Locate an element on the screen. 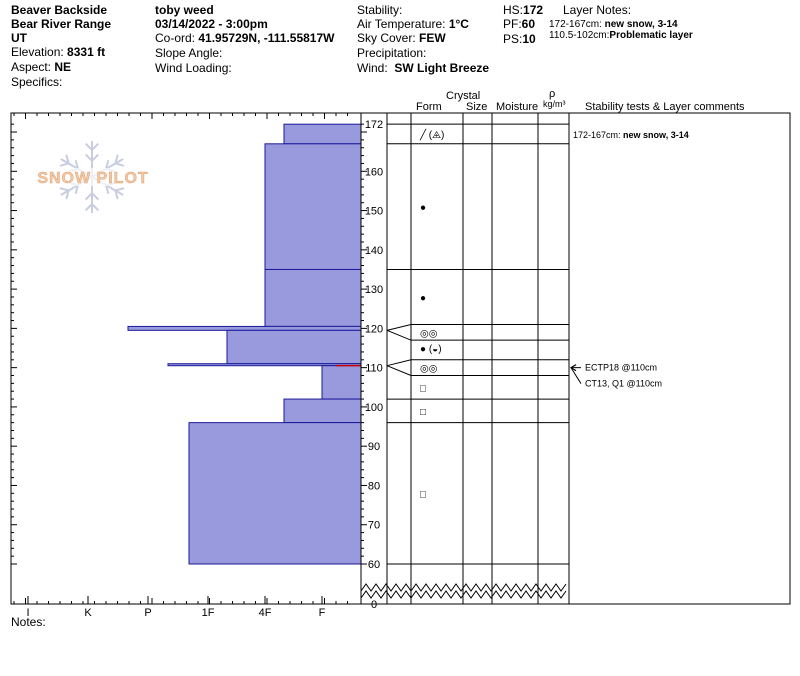  size-header: Size is located at coordinates (476, 107).